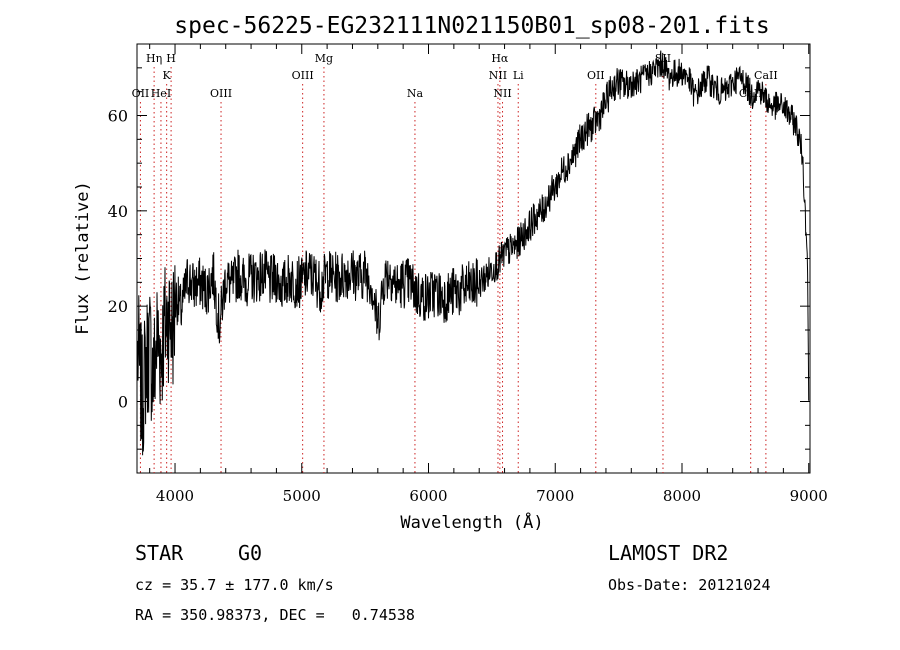 This screenshot has height=650, width=900. Describe the element at coordinates (175, 496) in the screenshot. I see `x-tick-label: 4000` at that location.